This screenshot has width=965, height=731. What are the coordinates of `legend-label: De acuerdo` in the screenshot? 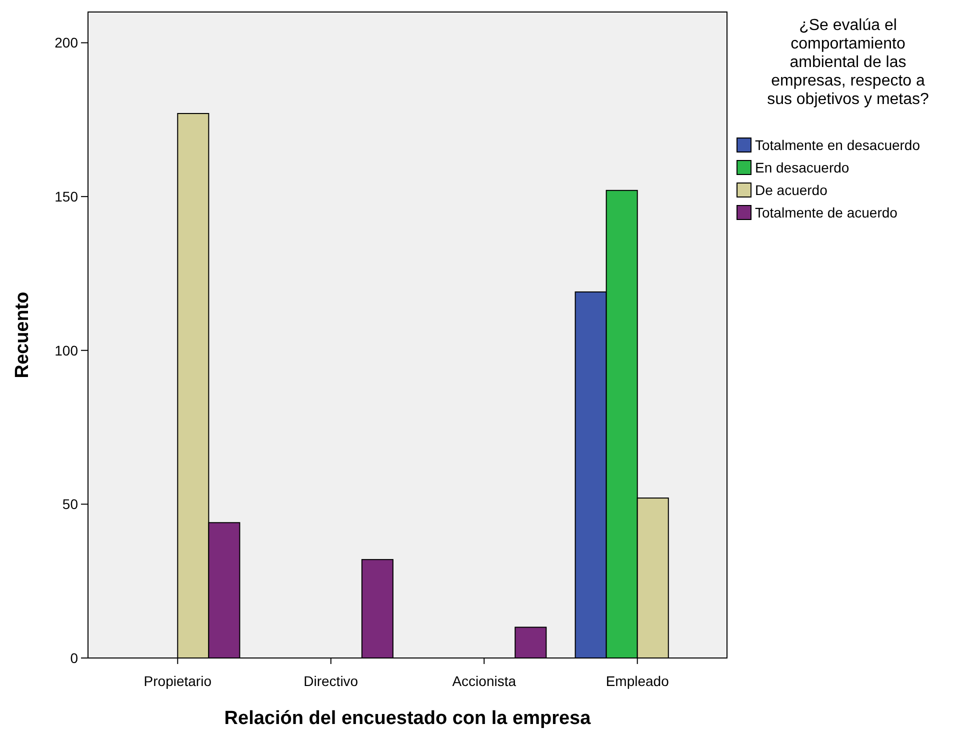 It's located at (791, 190).